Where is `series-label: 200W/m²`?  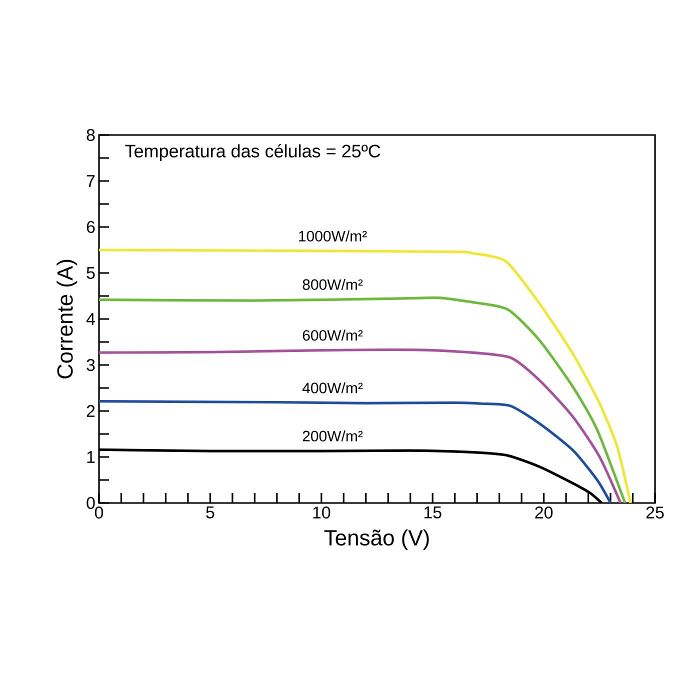
series-label: 200W/m² is located at coordinates (332, 436).